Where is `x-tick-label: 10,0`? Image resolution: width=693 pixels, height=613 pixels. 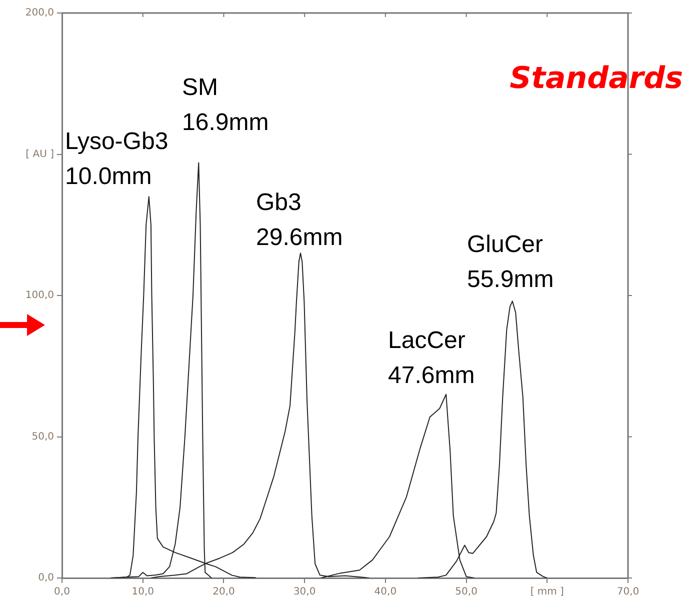 x-tick-label: 10,0 is located at coordinates (143, 592).